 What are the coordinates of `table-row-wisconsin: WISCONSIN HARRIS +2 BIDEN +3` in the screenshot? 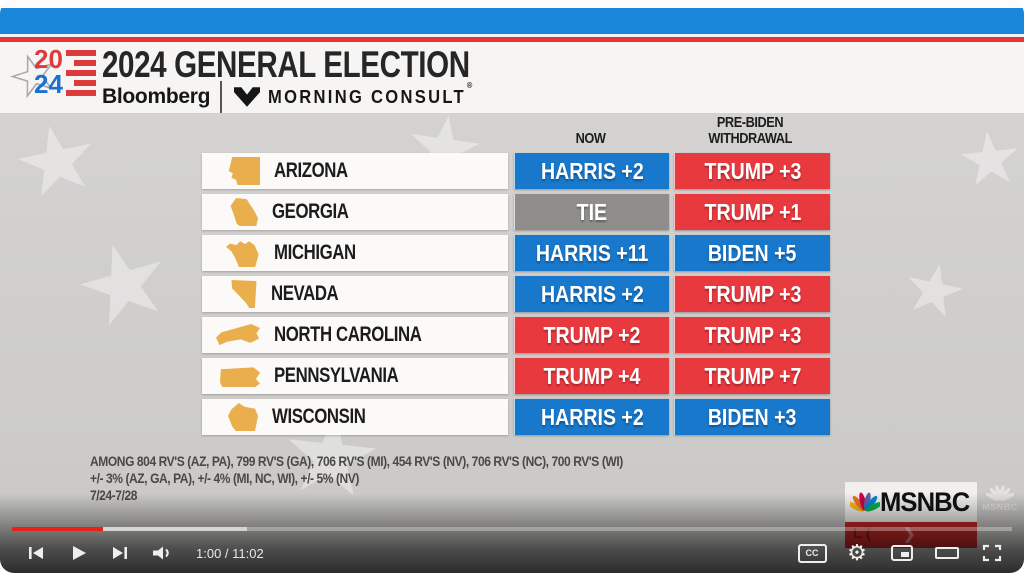 It's located at (516, 417).